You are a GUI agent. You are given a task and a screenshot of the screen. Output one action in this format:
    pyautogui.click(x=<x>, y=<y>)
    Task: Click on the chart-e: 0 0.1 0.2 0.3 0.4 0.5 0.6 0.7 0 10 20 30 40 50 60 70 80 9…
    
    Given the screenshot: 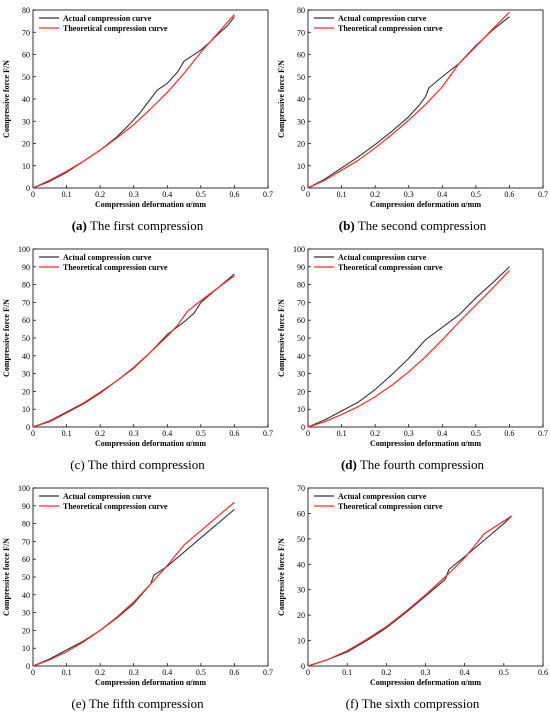 What is the action you would take?
    pyautogui.click(x=137, y=585)
    